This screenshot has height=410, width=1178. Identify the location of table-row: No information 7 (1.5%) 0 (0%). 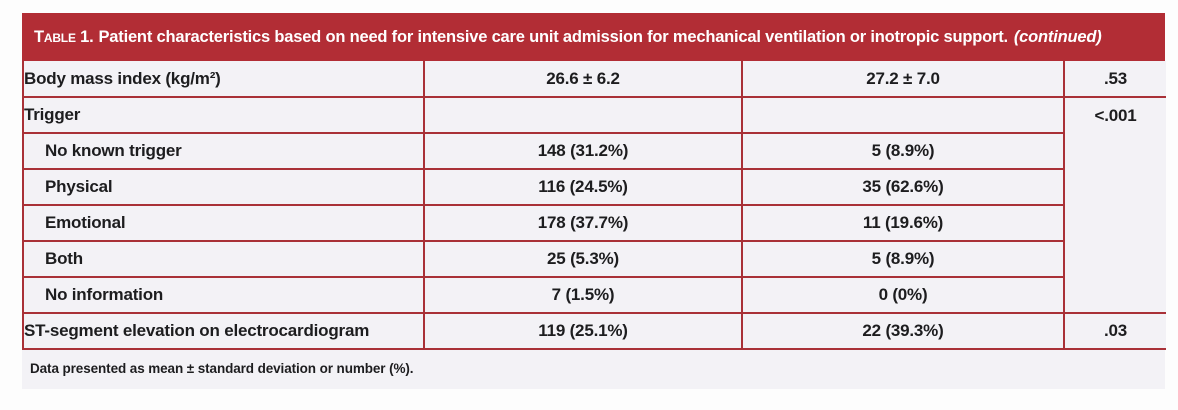
(594, 295).